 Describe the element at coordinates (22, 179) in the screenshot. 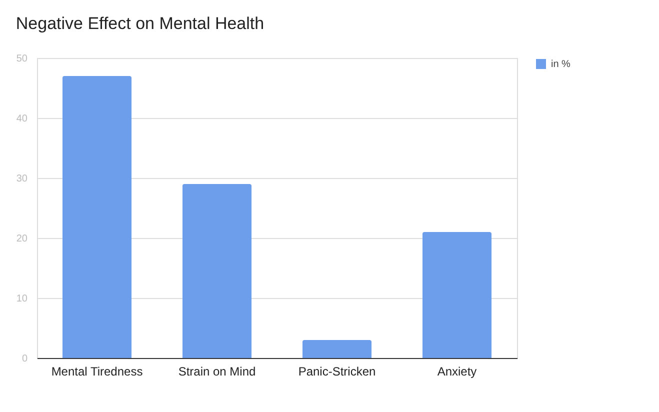

I see `y-tick-label: 30` at that location.